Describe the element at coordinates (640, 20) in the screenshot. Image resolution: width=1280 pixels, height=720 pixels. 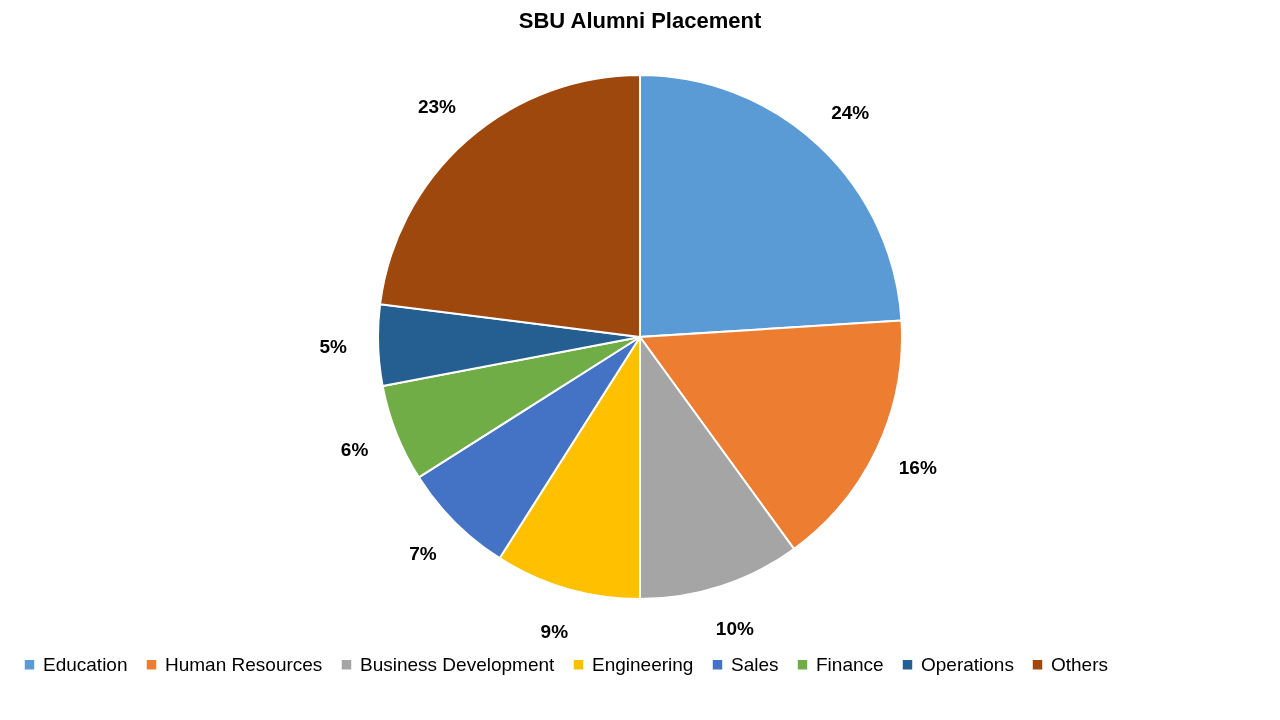
I see `chart-title: SBU Alumni Placement` at that location.